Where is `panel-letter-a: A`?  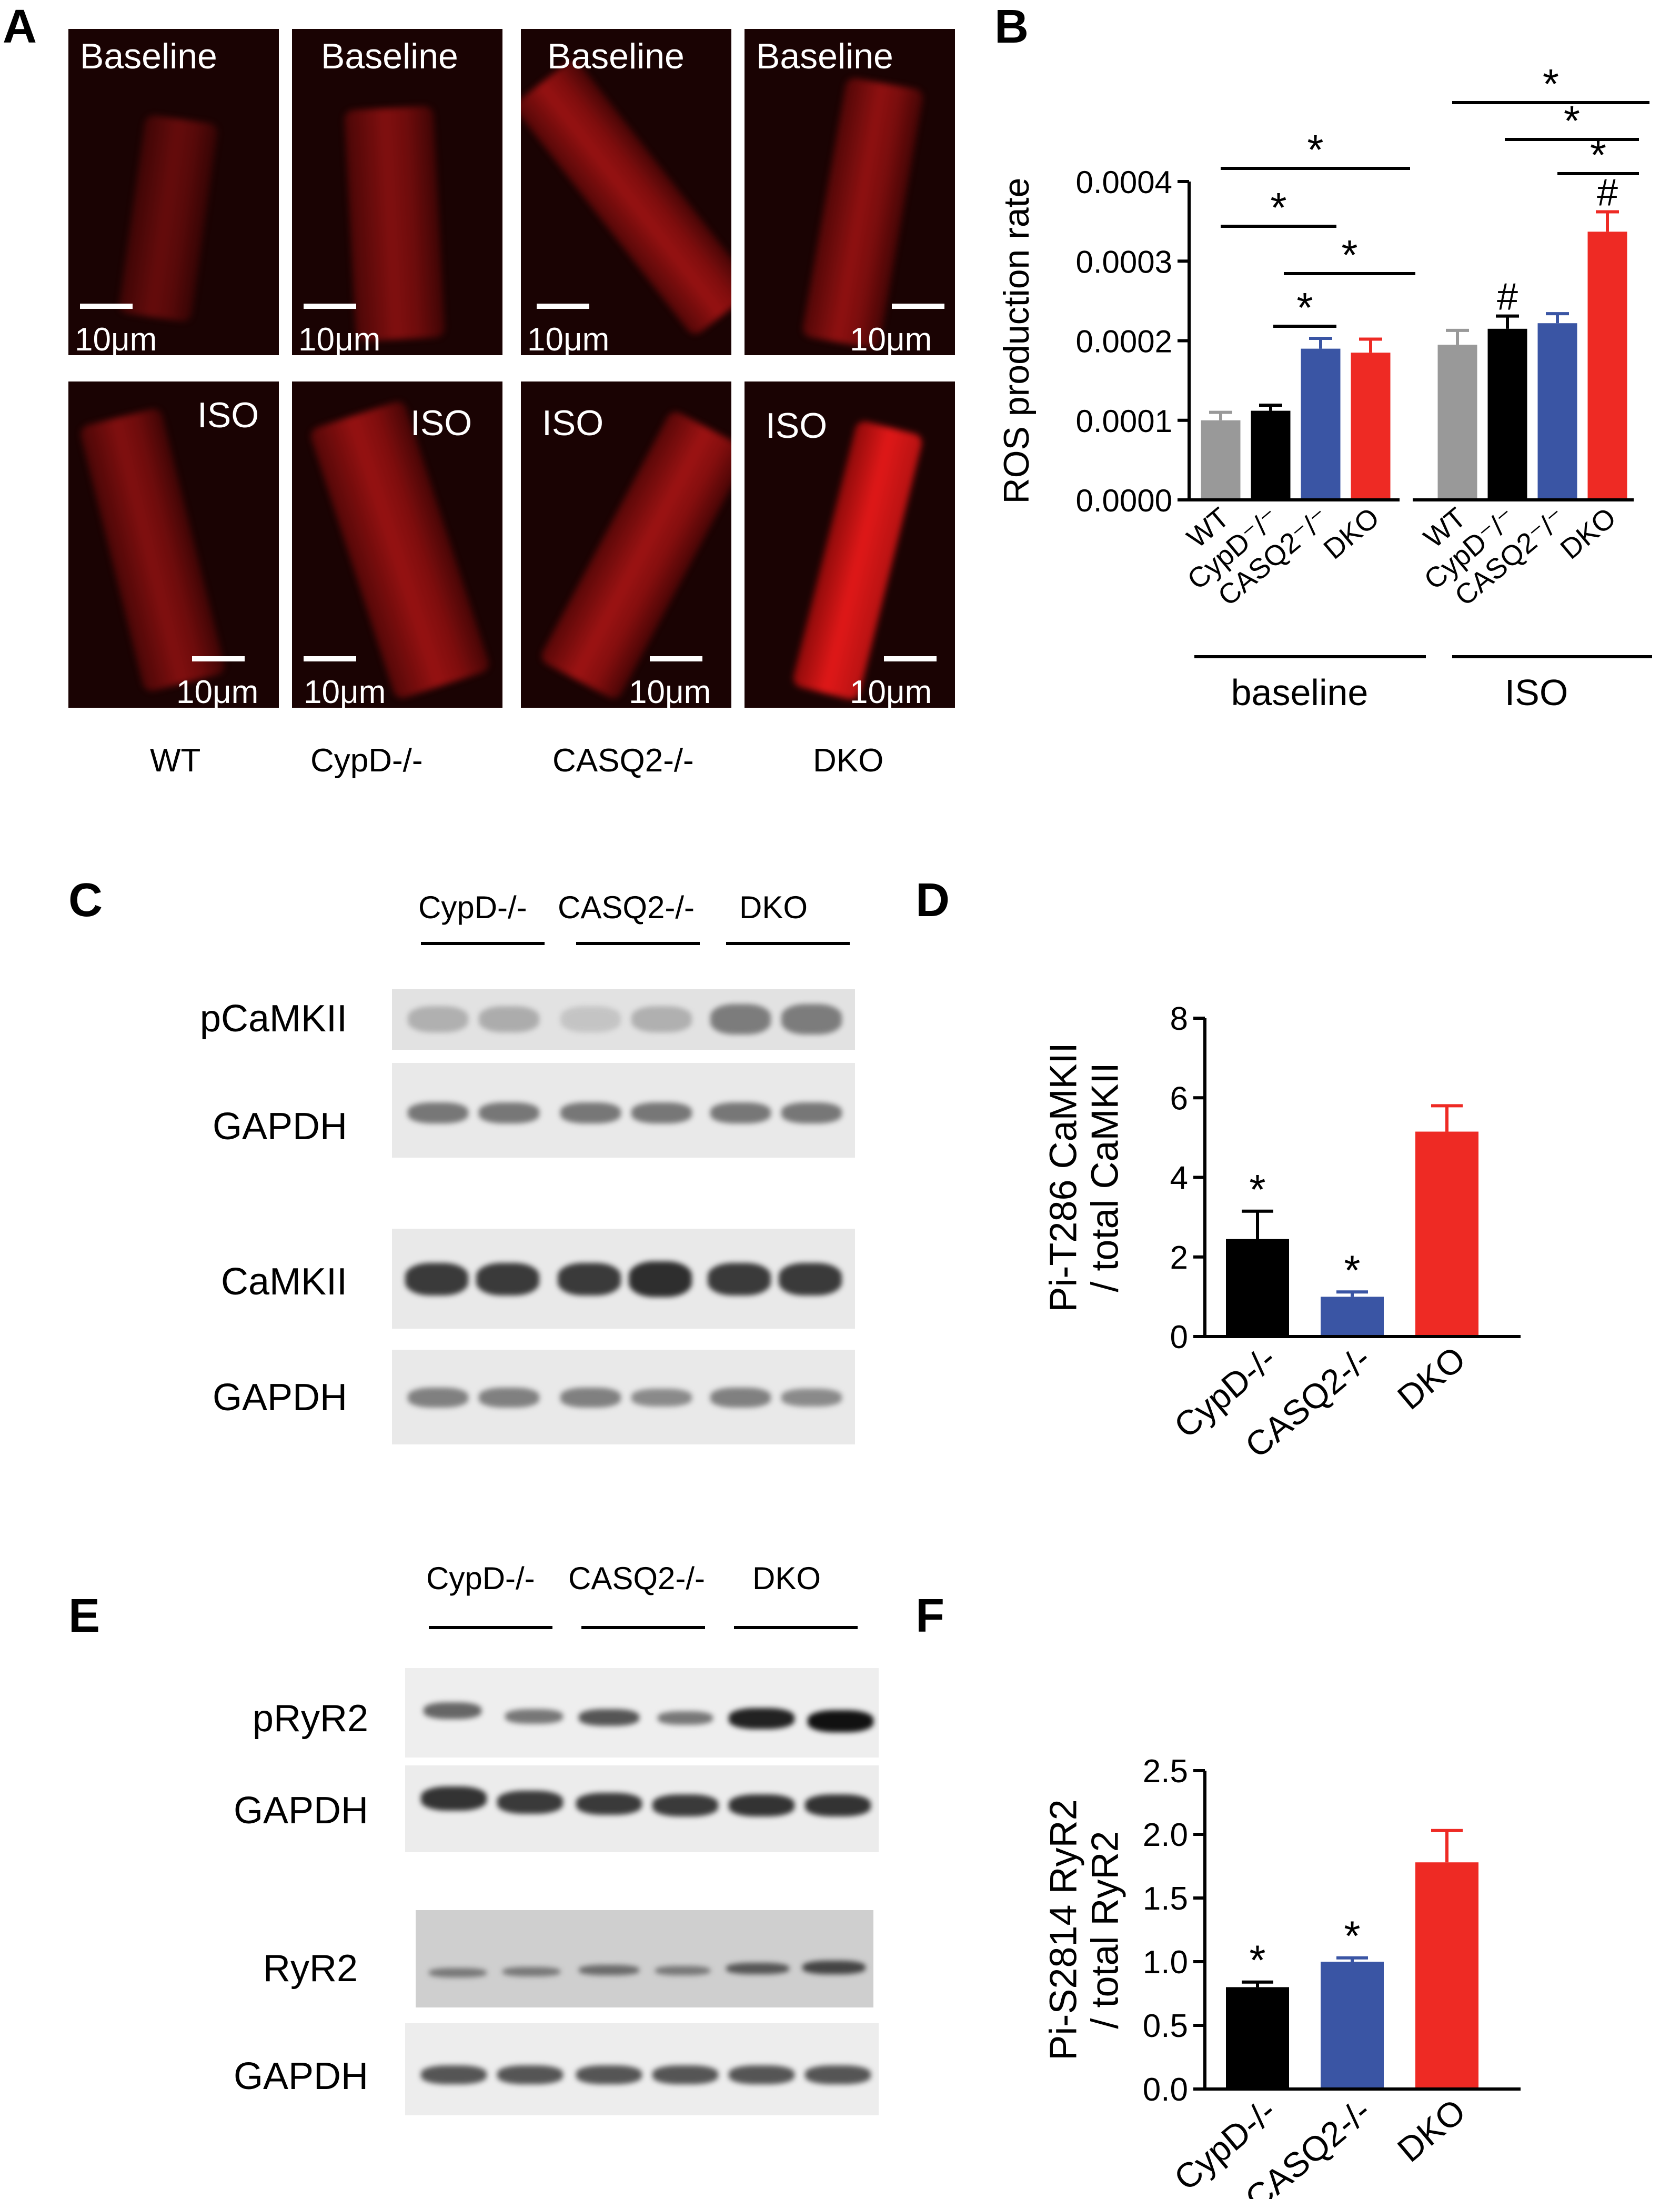
panel-letter-a: A is located at coordinates (20, 27).